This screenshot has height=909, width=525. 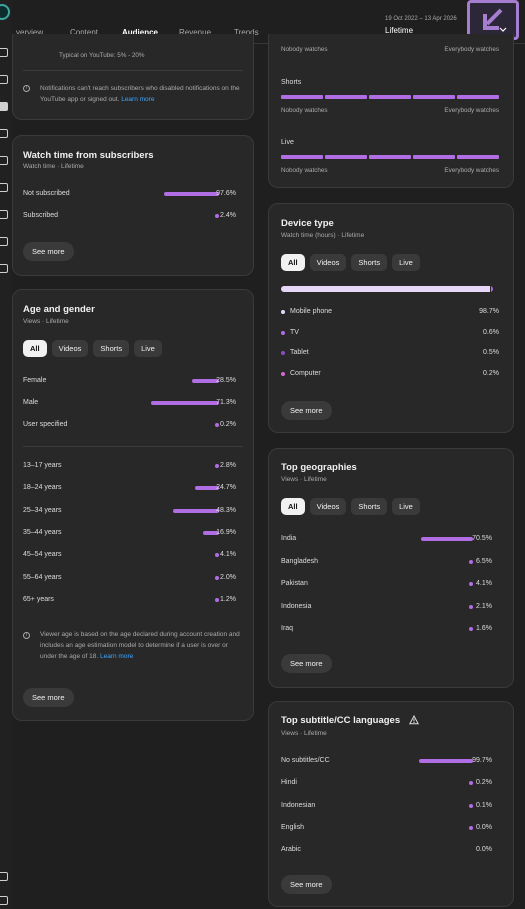 I want to click on age-row: 45–54 years 4.1%, so click(x=133, y=556).